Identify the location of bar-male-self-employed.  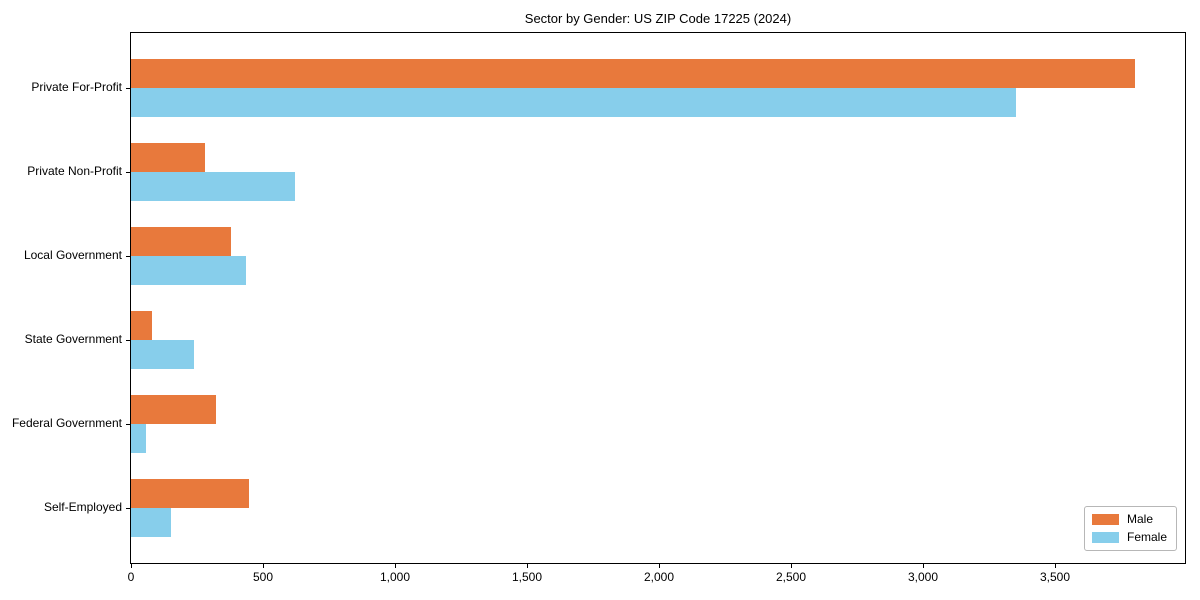
(190, 493).